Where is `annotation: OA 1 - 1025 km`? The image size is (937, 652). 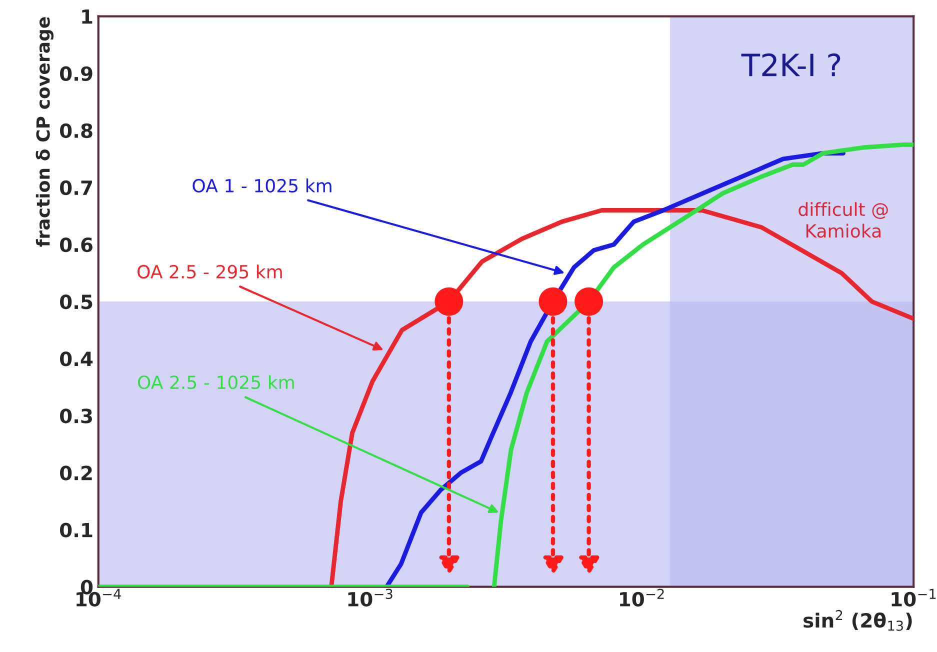
annotation: OA 1 - 1025 km is located at coordinates (262, 185).